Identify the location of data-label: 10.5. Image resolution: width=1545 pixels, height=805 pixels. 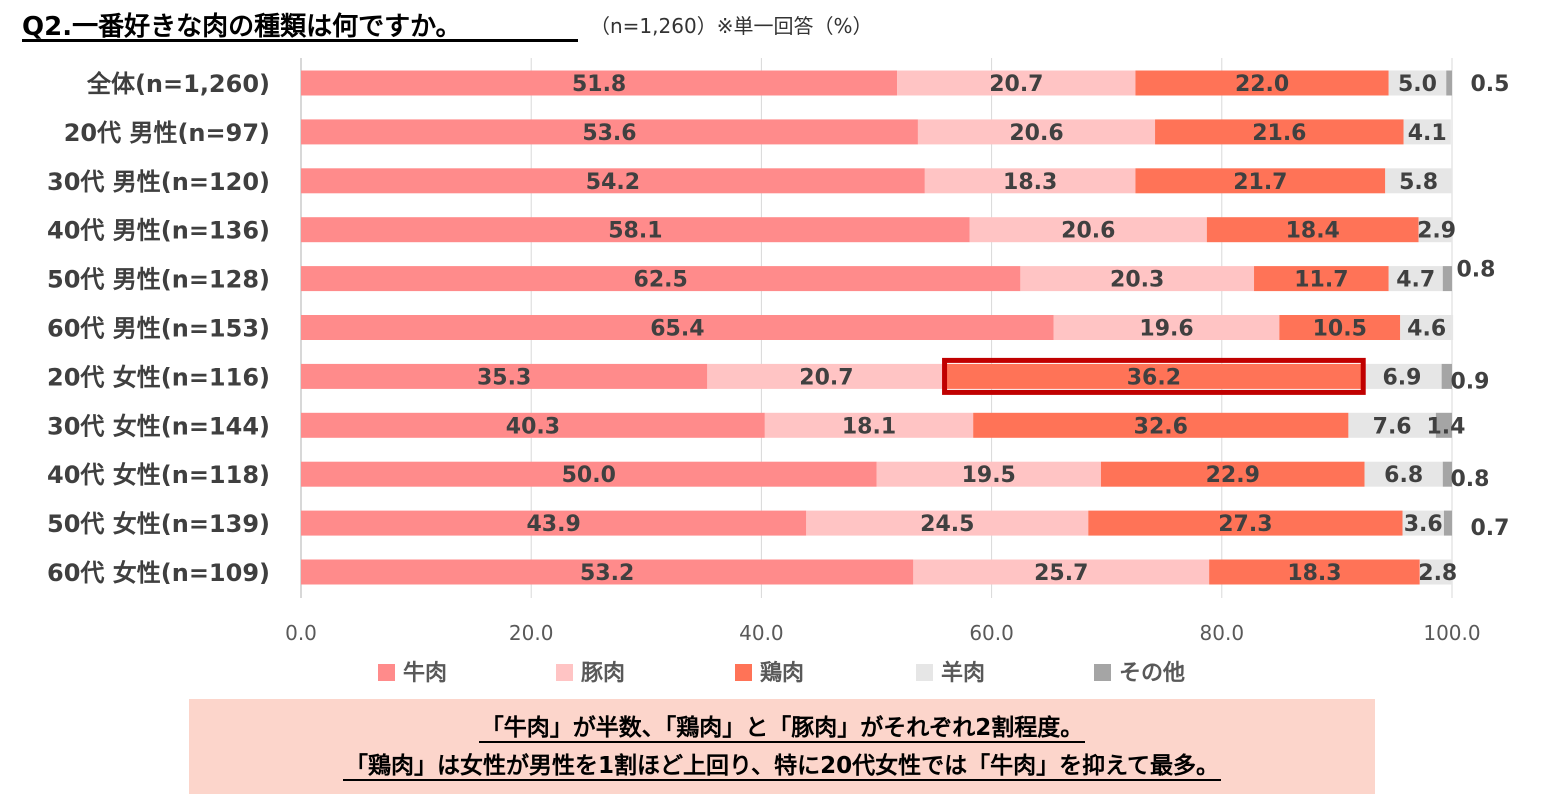
(1340, 329).